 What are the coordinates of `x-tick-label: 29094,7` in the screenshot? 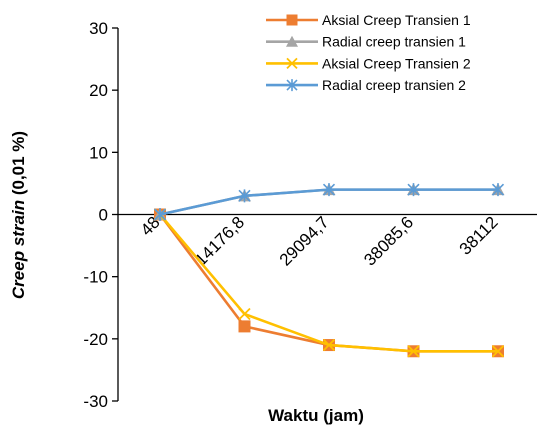 It's located at (304, 241).